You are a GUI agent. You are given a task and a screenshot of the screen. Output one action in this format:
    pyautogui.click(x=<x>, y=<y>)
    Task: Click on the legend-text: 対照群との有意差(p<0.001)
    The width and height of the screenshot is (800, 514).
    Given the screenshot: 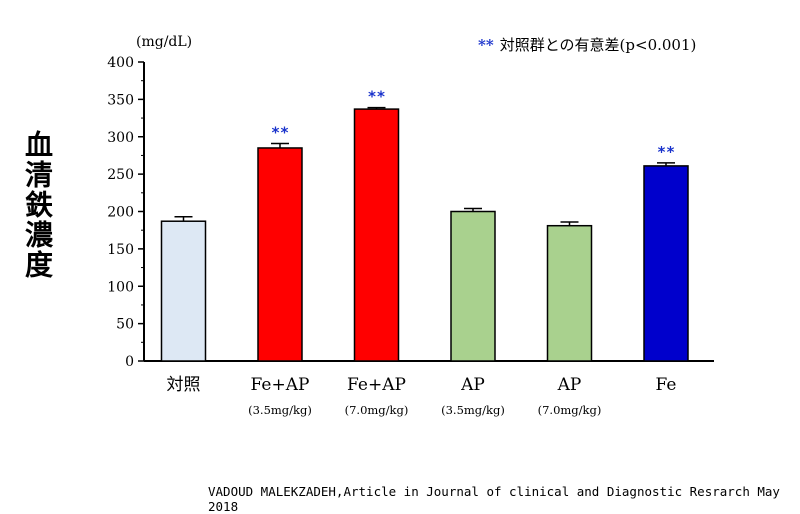 What is the action you would take?
    pyautogui.click(x=598, y=45)
    